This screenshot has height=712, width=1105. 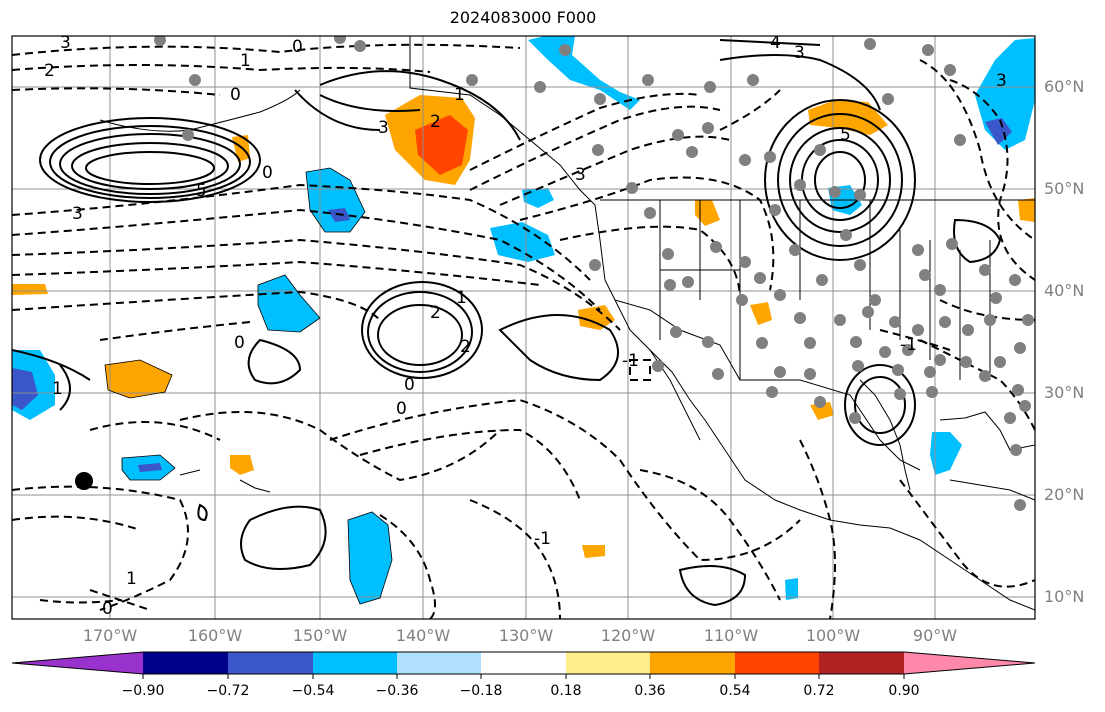 I want to click on colorbar-tick-label: −0.36, so click(x=397, y=691).